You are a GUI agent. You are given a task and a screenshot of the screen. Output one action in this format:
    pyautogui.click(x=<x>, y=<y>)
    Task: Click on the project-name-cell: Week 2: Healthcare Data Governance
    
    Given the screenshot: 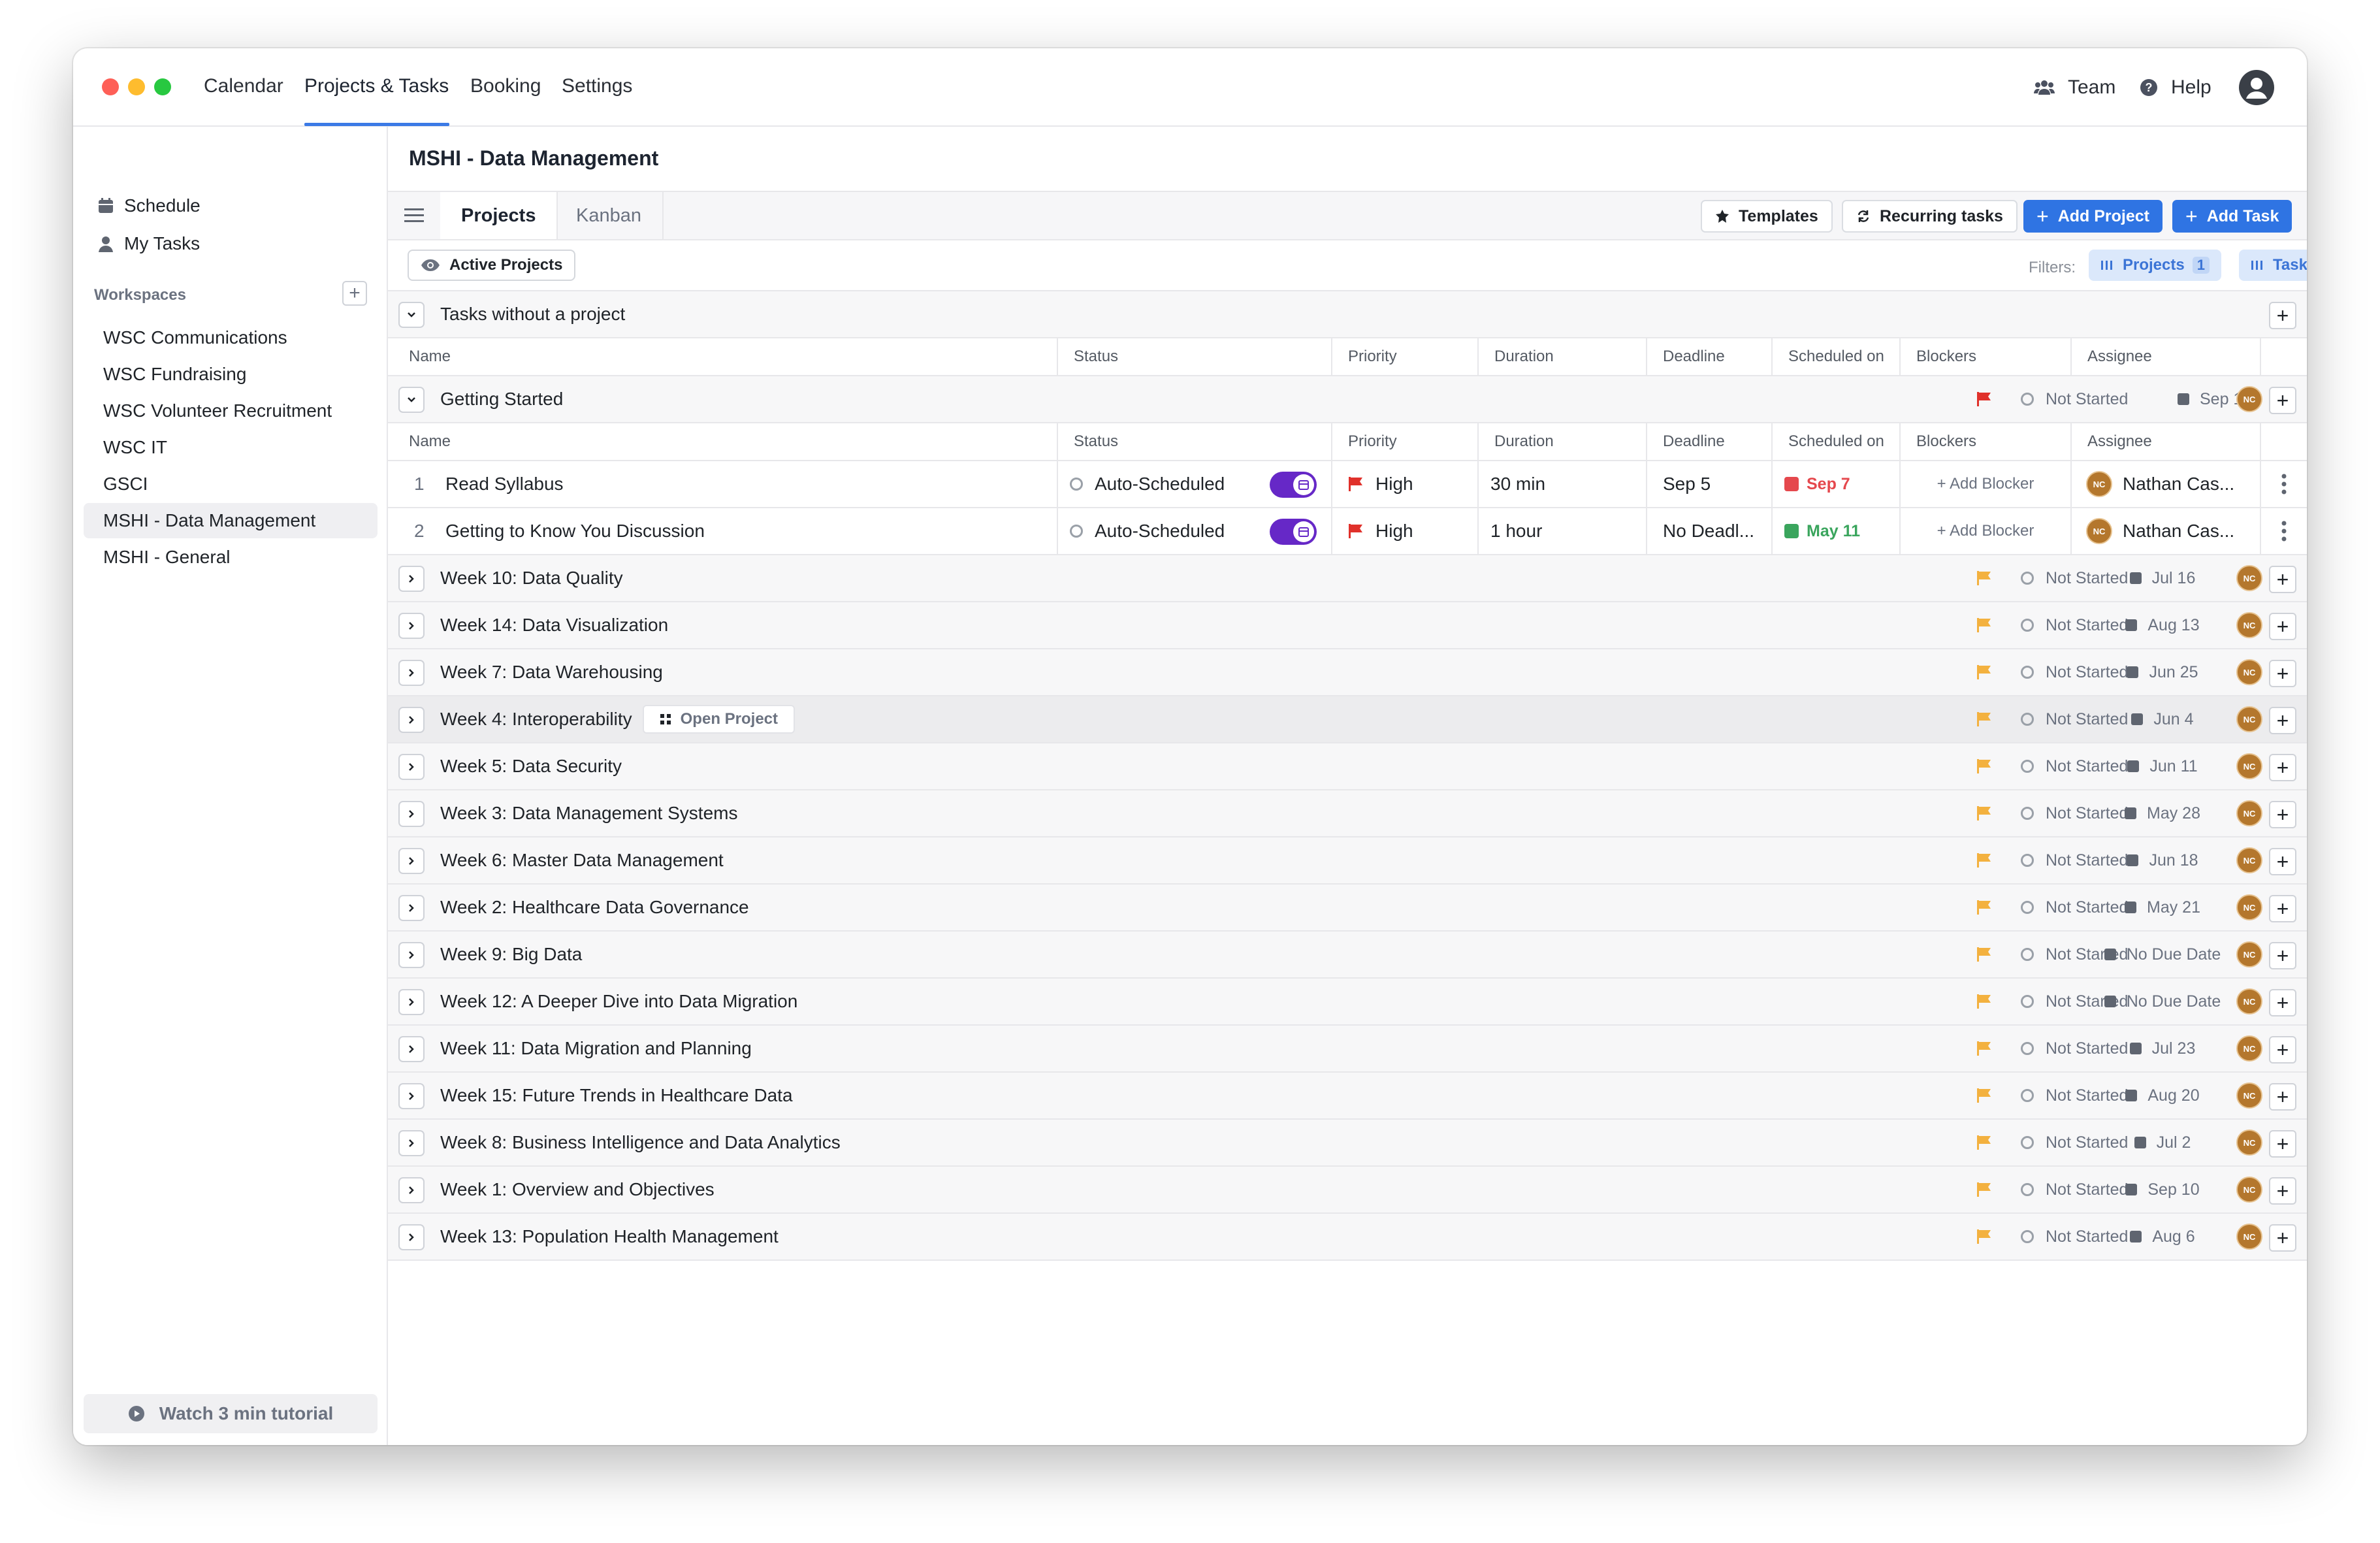 What is the action you would take?
    pyautogui.click(x=594, y=907)
    